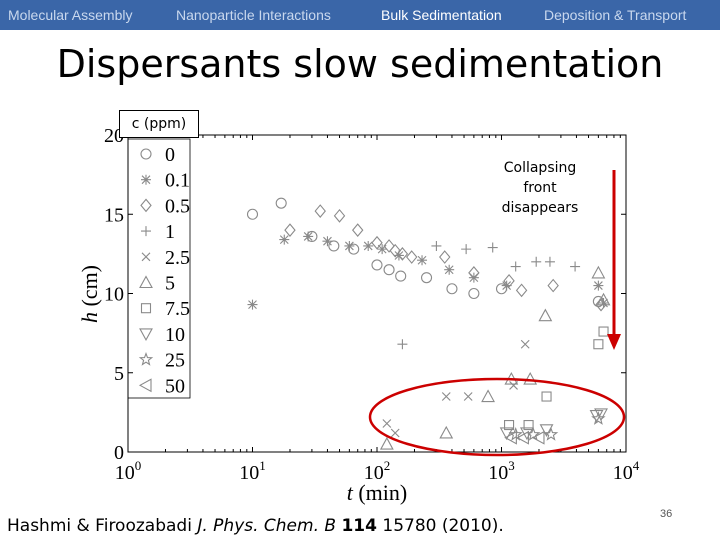 This screenshot has height=540, width=720. I want to click on legend-entry-label: 25, so click(175, 361).